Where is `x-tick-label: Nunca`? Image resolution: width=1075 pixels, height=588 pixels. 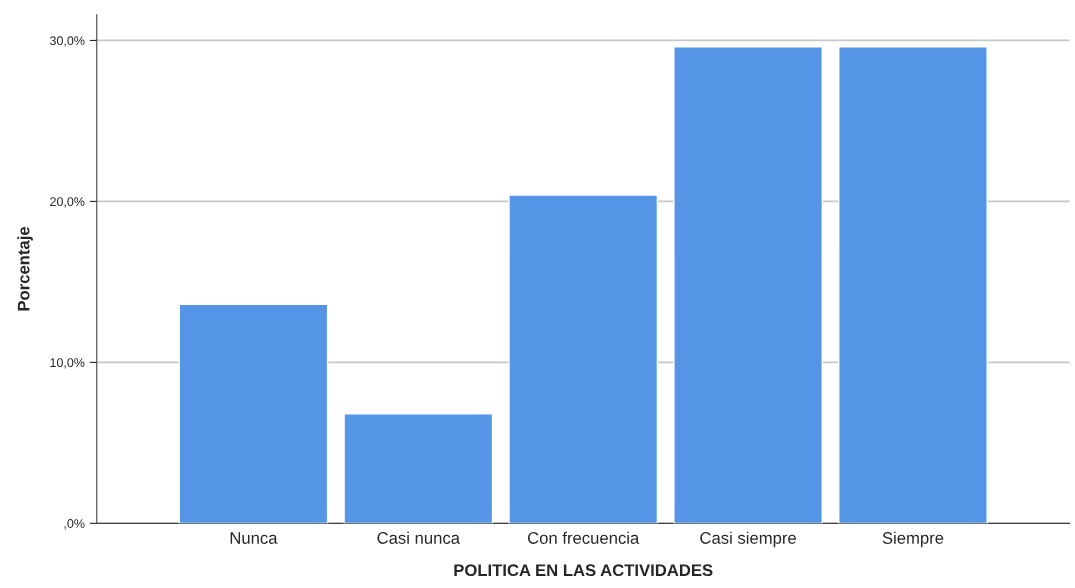 x-tick-label: Nunca is located at coordinates (254, 538).